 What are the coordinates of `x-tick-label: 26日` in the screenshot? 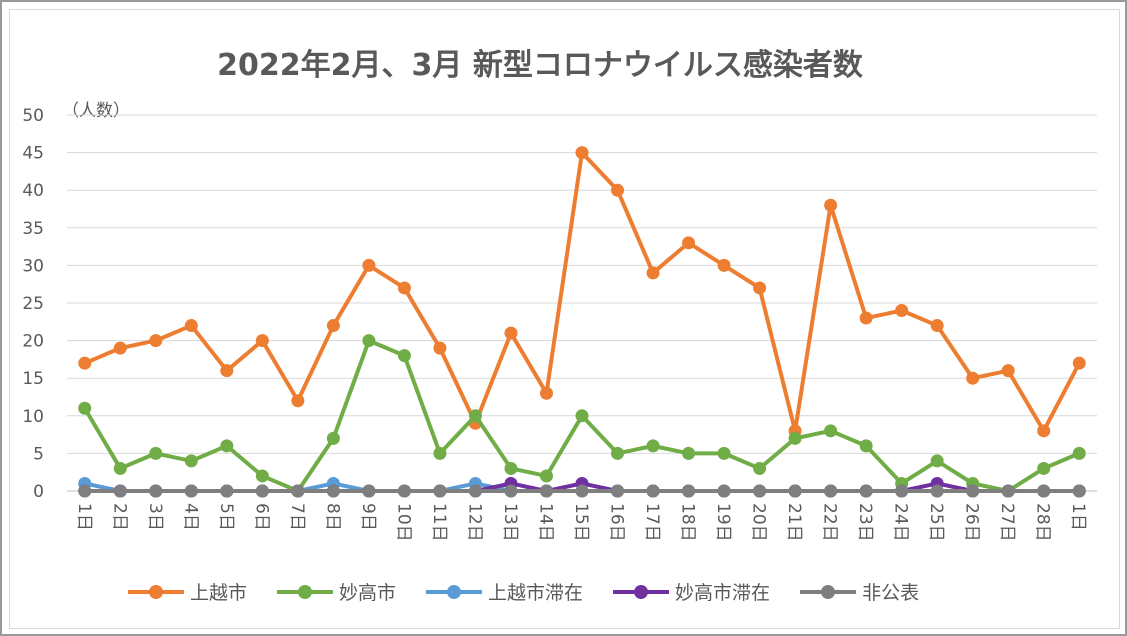 It's located at (972, 522).